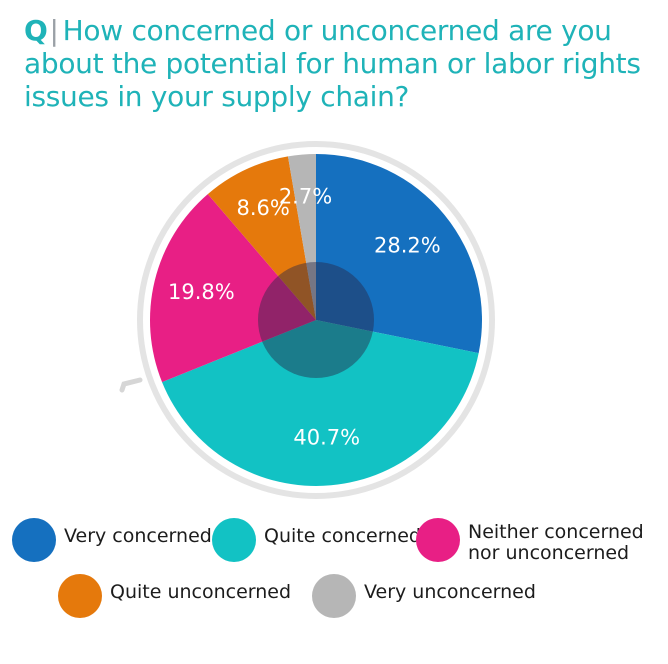  I want to click on legend-label: Very concerned, so click(138, 536).